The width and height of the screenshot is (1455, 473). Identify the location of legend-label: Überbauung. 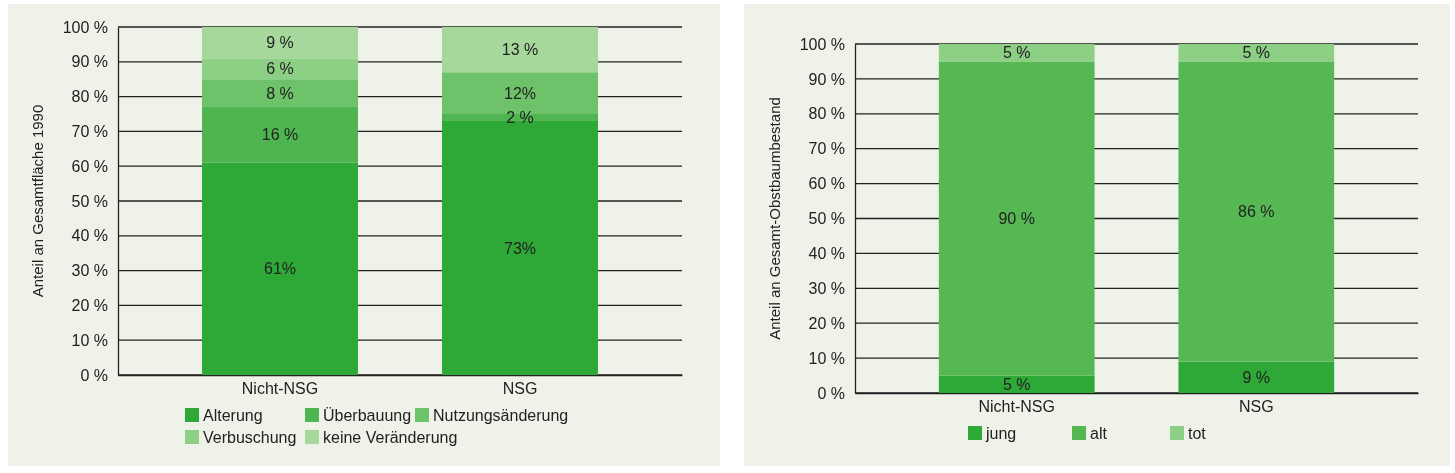
(367, 415).